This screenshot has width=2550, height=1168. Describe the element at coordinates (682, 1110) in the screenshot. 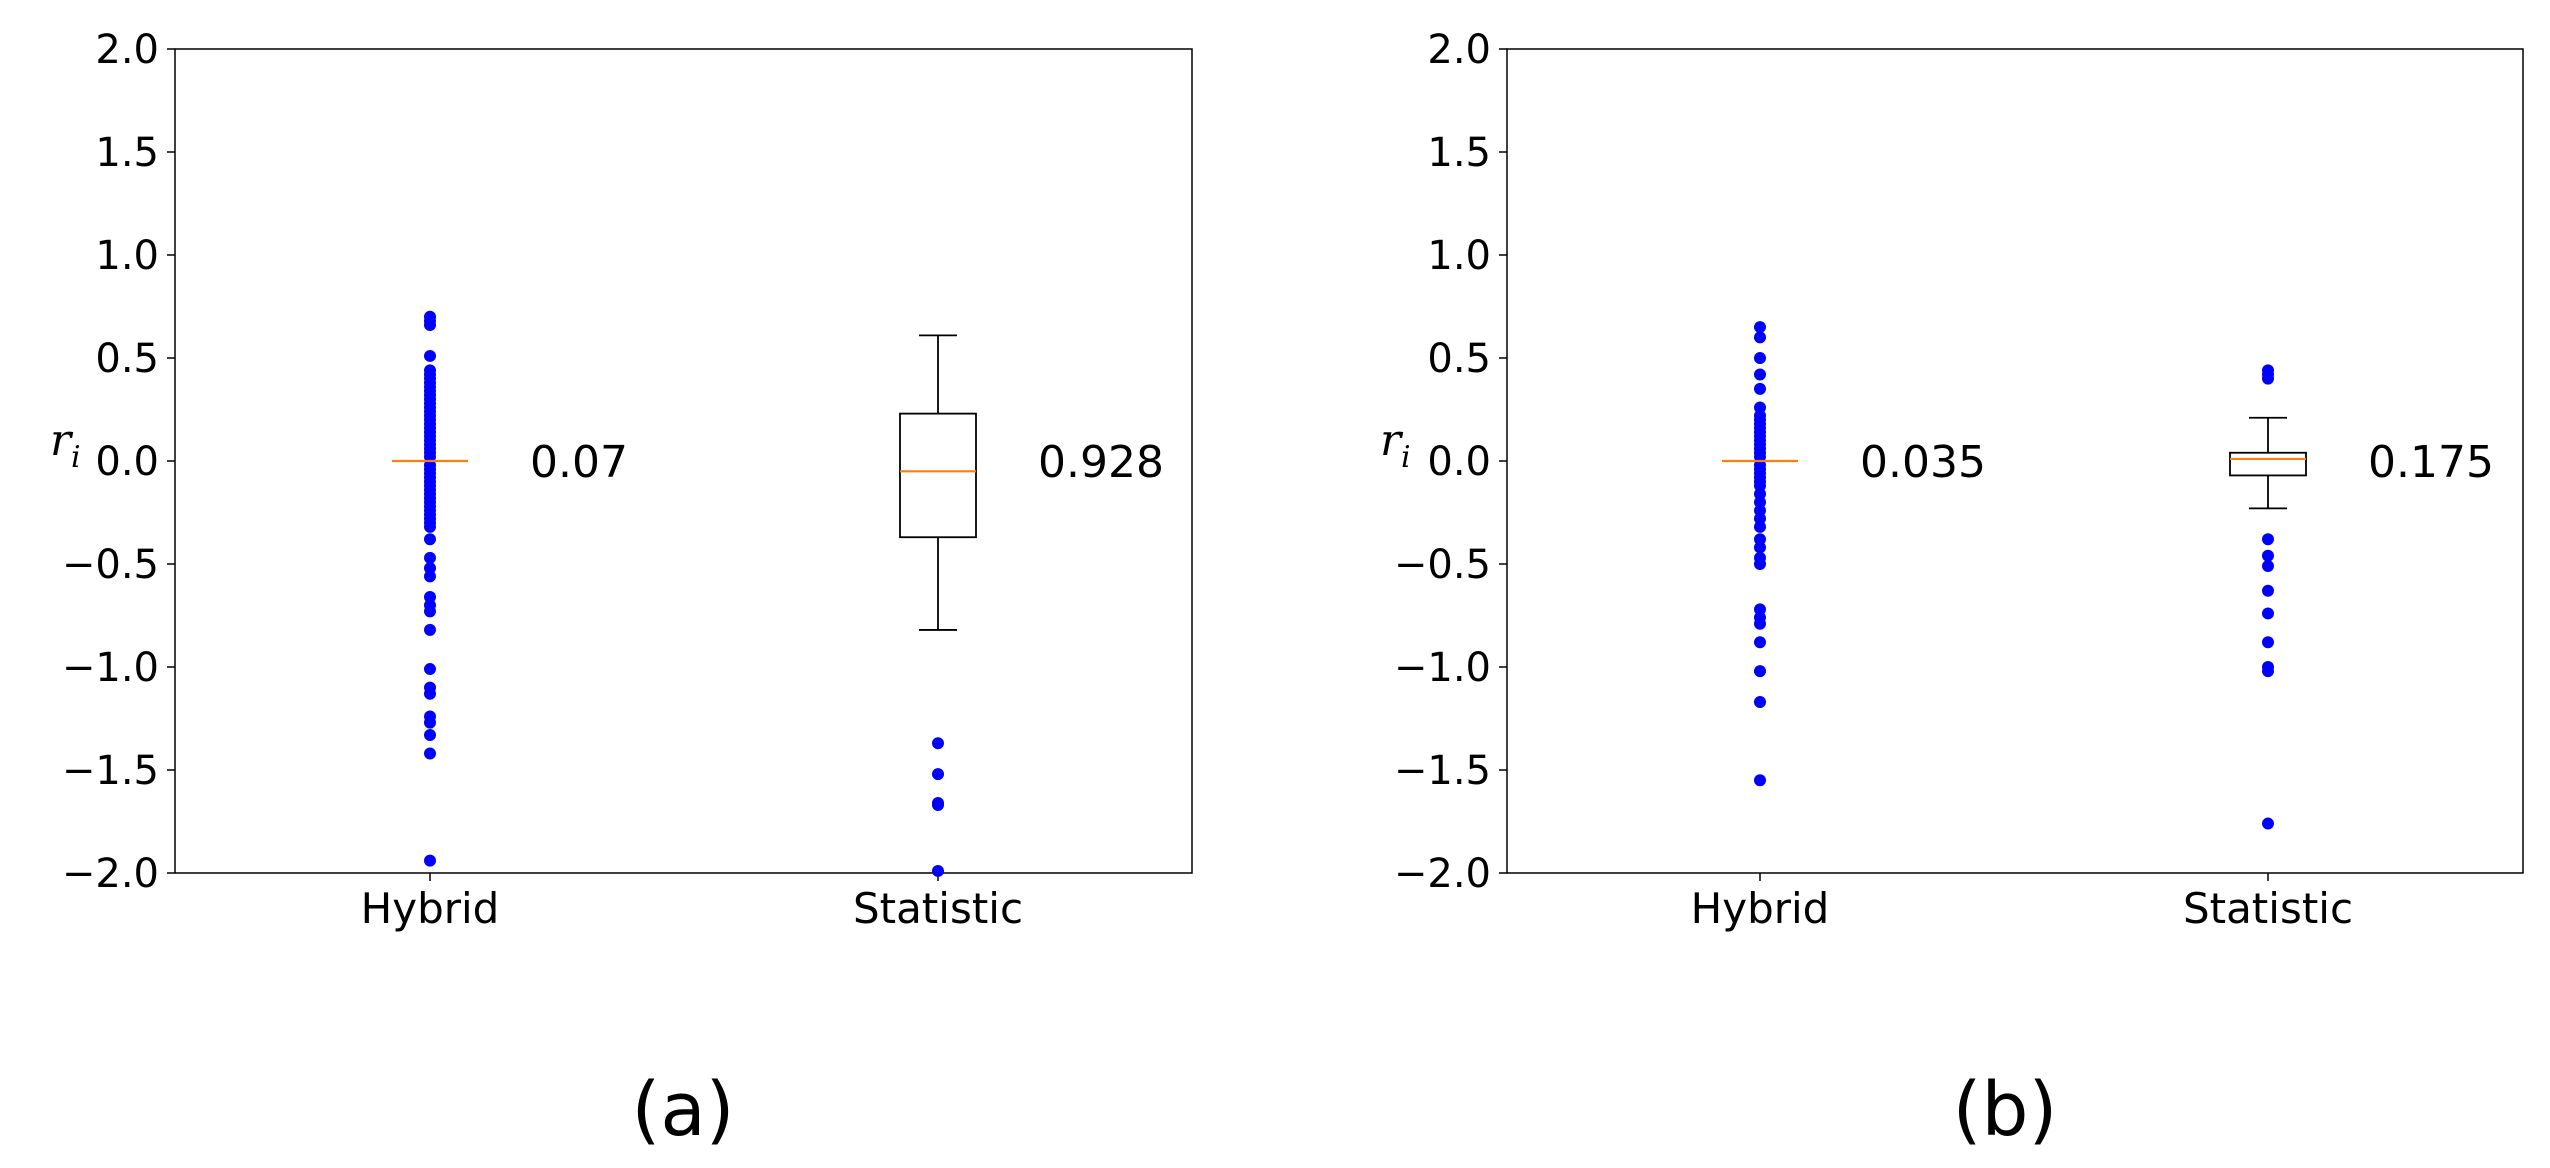

I see `panel-label: (a)` at that location.